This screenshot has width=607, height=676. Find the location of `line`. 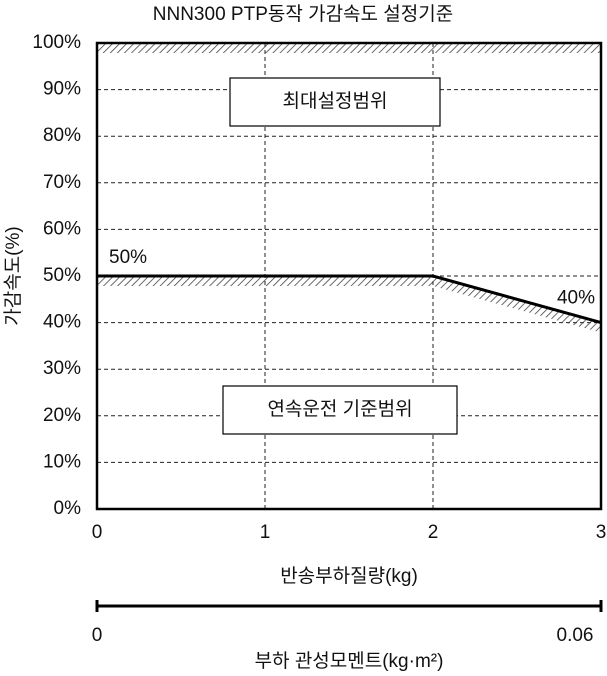

line is located at coordinates (349, 299).